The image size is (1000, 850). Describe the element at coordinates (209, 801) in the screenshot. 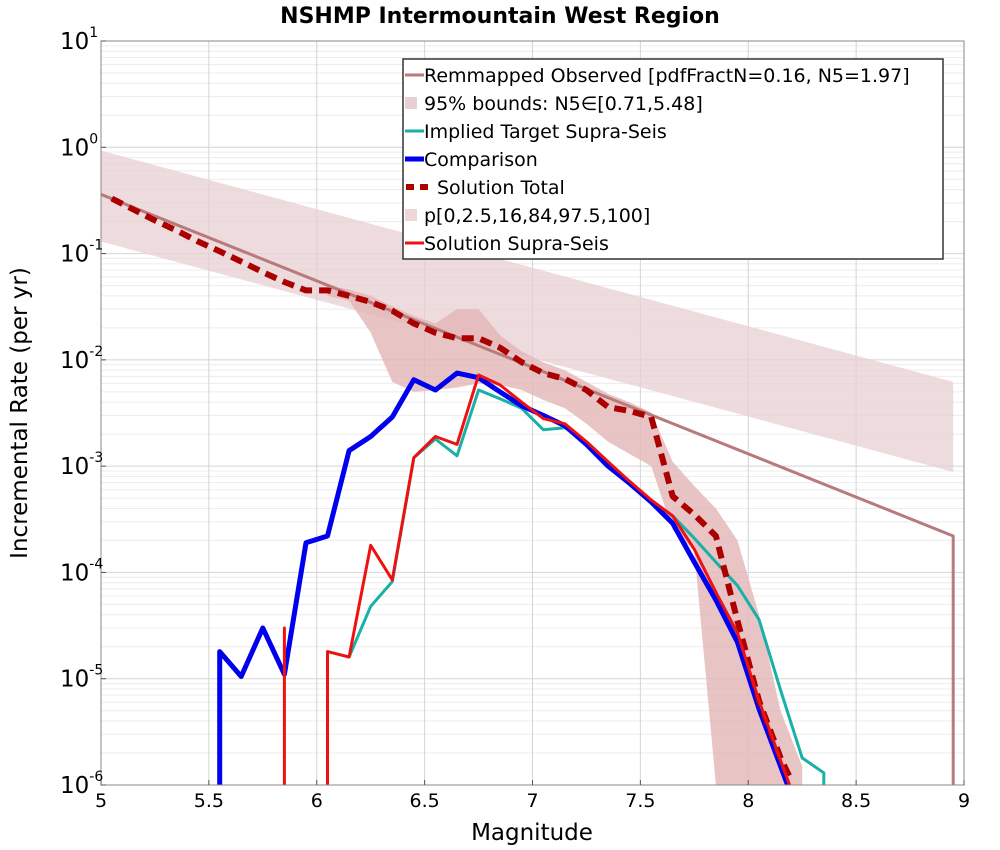

I see `x-tick-label: 5.5` at that location.